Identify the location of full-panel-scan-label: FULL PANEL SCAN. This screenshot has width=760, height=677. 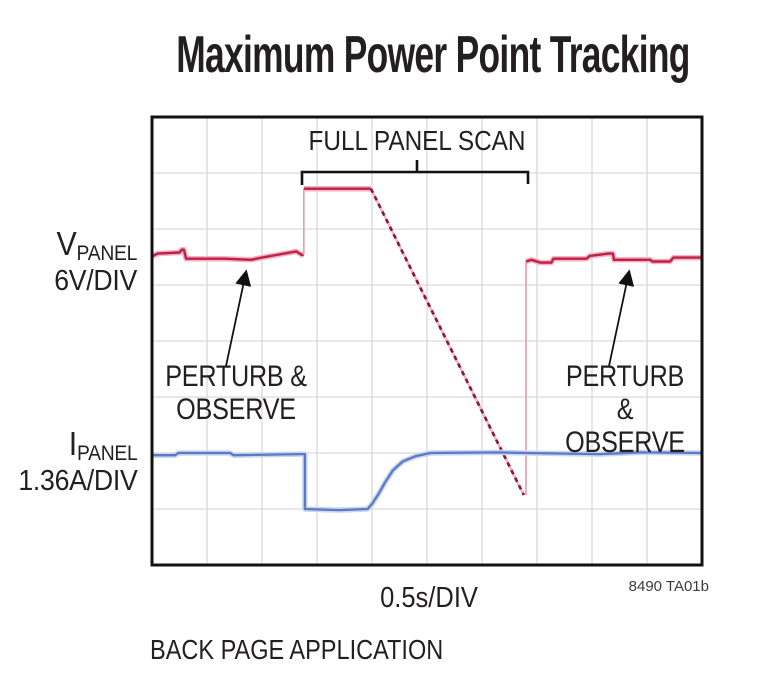
(417, 140).